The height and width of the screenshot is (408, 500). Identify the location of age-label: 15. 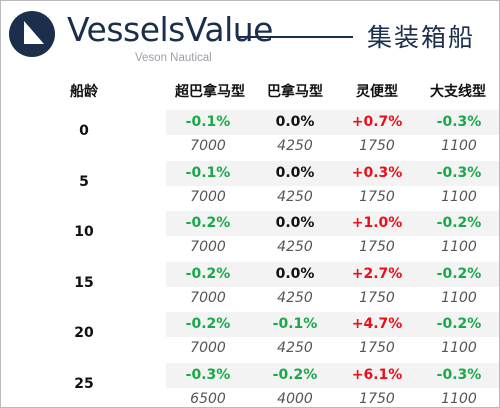
(84, 282).